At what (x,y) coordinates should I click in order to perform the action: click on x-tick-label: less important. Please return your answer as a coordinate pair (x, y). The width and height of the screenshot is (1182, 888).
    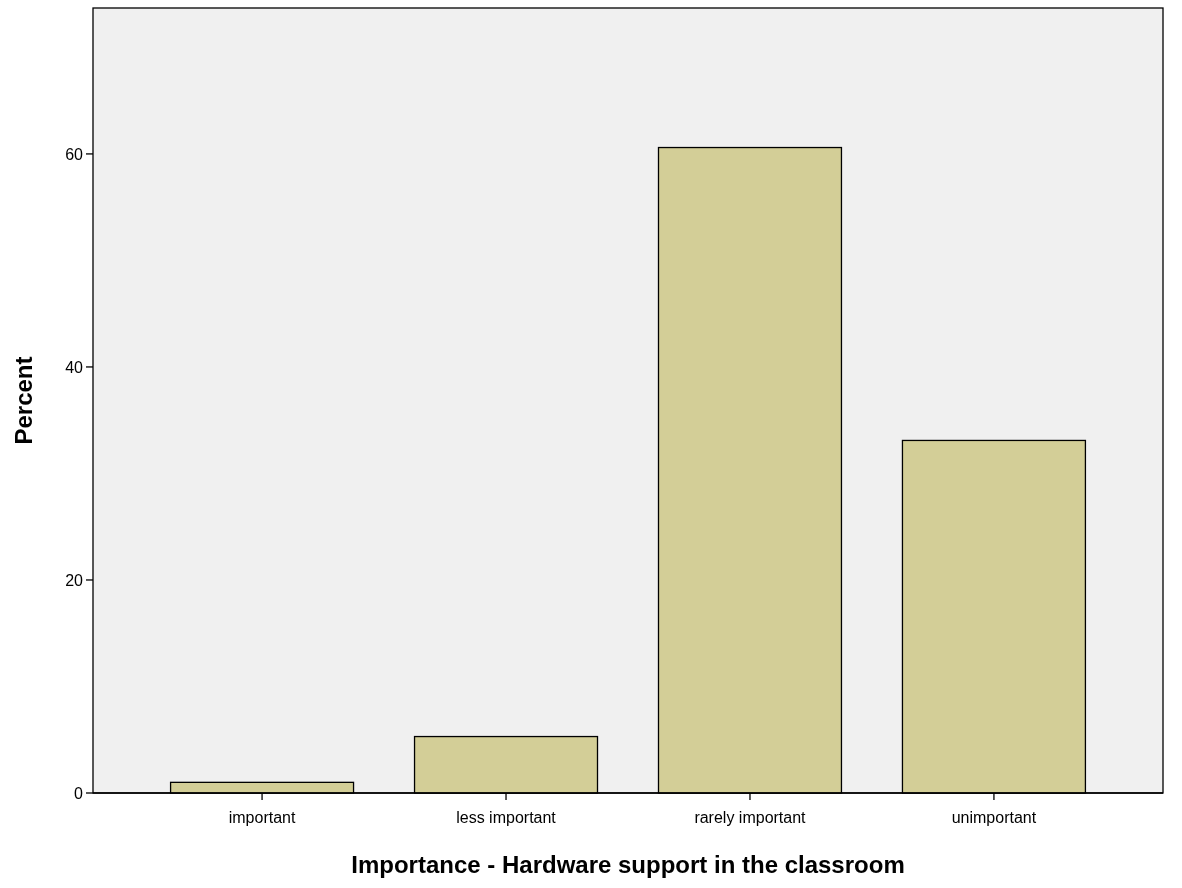
    Looking at the image, I should click on (506, 817).